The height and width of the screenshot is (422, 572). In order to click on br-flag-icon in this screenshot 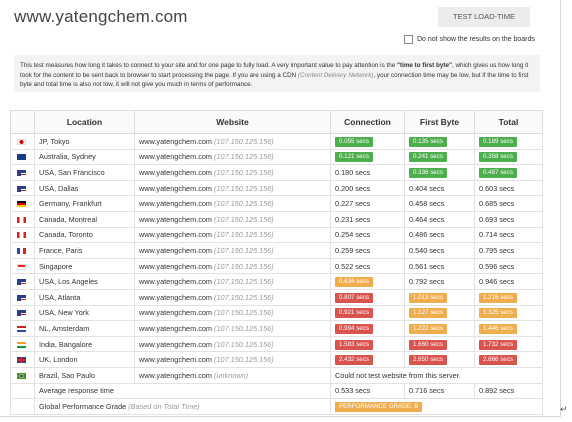, I will do `click(21, 375)`.